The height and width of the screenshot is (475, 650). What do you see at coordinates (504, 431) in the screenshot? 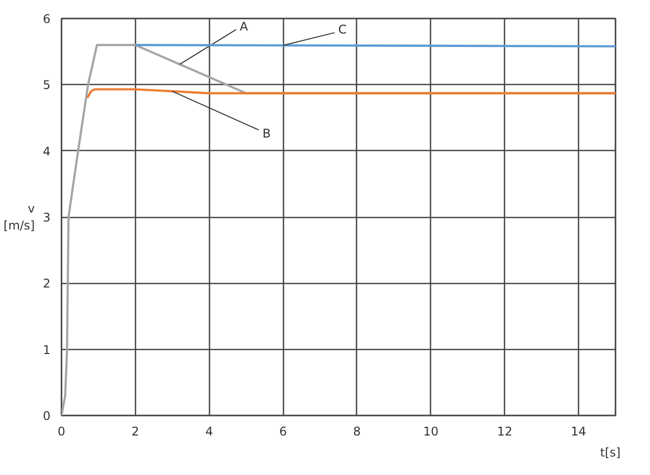
I see `x-tick-label: 12` at bounding box center [504, 431].